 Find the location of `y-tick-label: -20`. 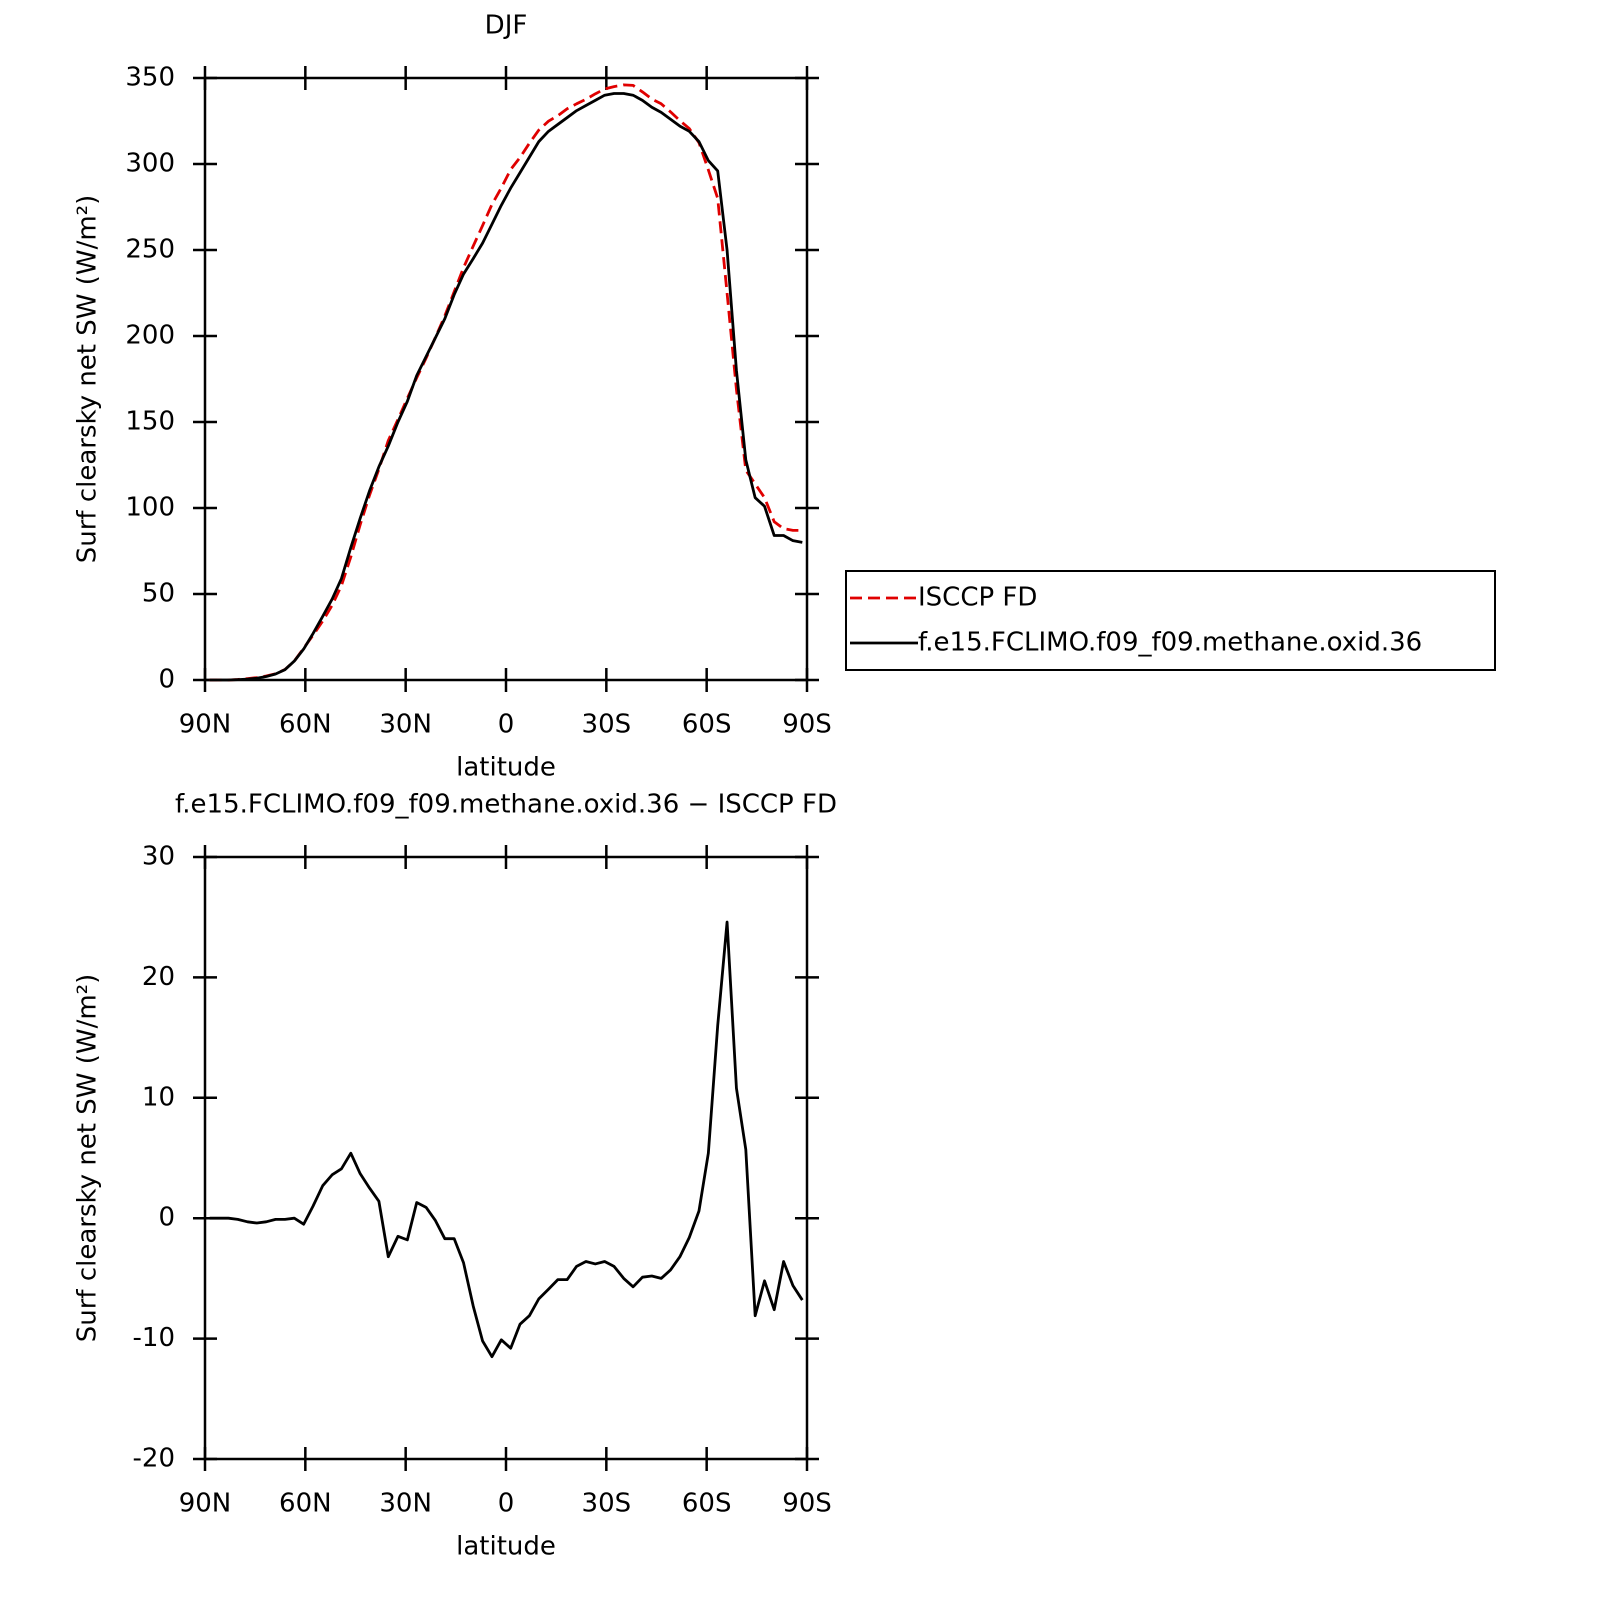

y-tick-label: -20 is located at coordinates (154, 1459).